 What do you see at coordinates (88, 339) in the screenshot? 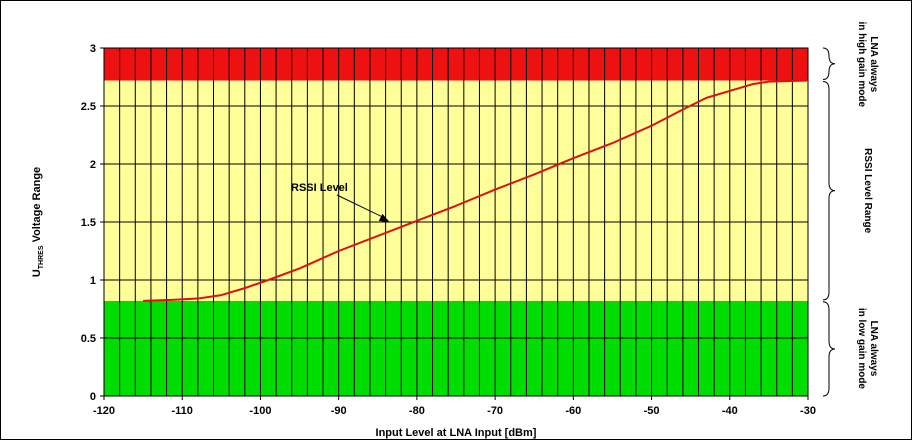
I see `y-tick-label: 0.5` at bounding box center [88, 339].